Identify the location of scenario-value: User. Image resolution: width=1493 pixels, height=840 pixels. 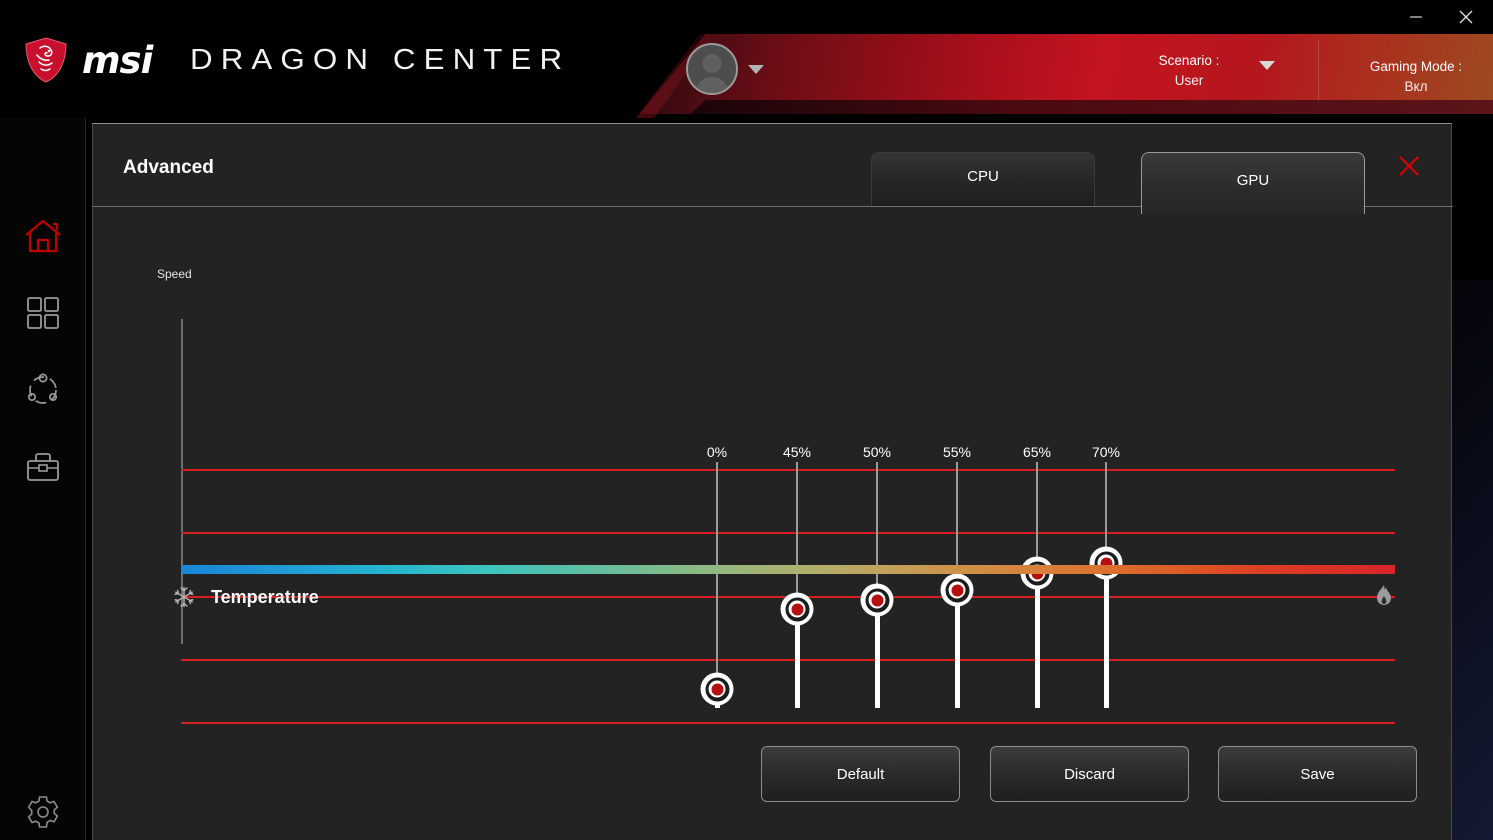
(1189, 80).